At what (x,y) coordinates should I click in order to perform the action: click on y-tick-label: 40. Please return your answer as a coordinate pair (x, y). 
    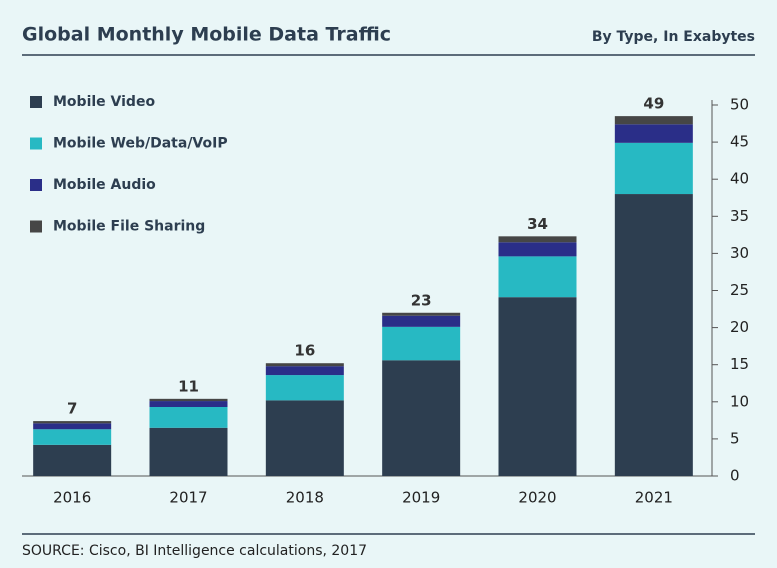
    Looking at the image, I should click on (739, 179).